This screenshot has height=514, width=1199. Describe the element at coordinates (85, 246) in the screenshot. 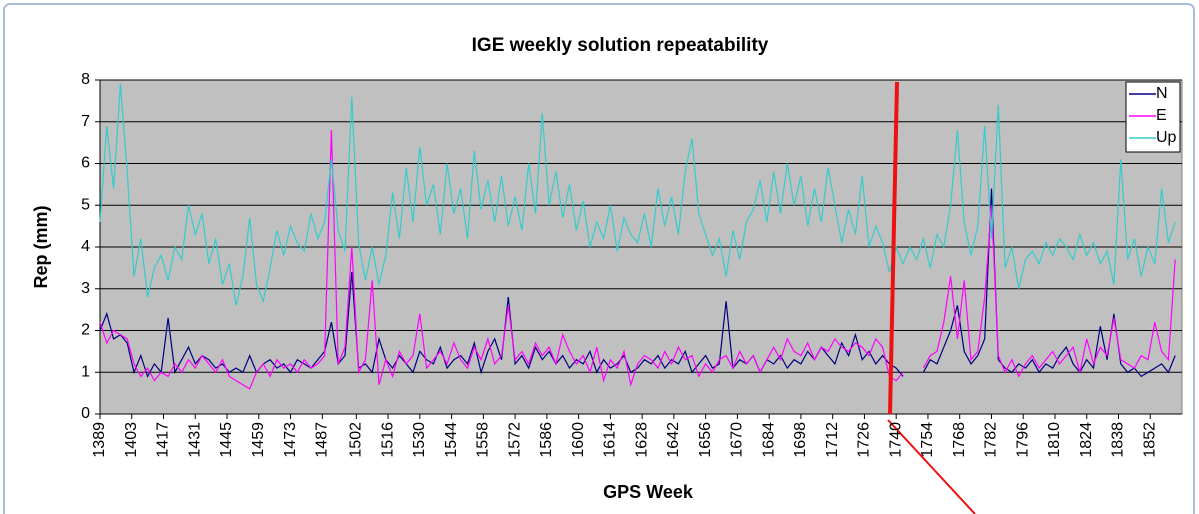

I see `y-tick-label: 4` at that location.